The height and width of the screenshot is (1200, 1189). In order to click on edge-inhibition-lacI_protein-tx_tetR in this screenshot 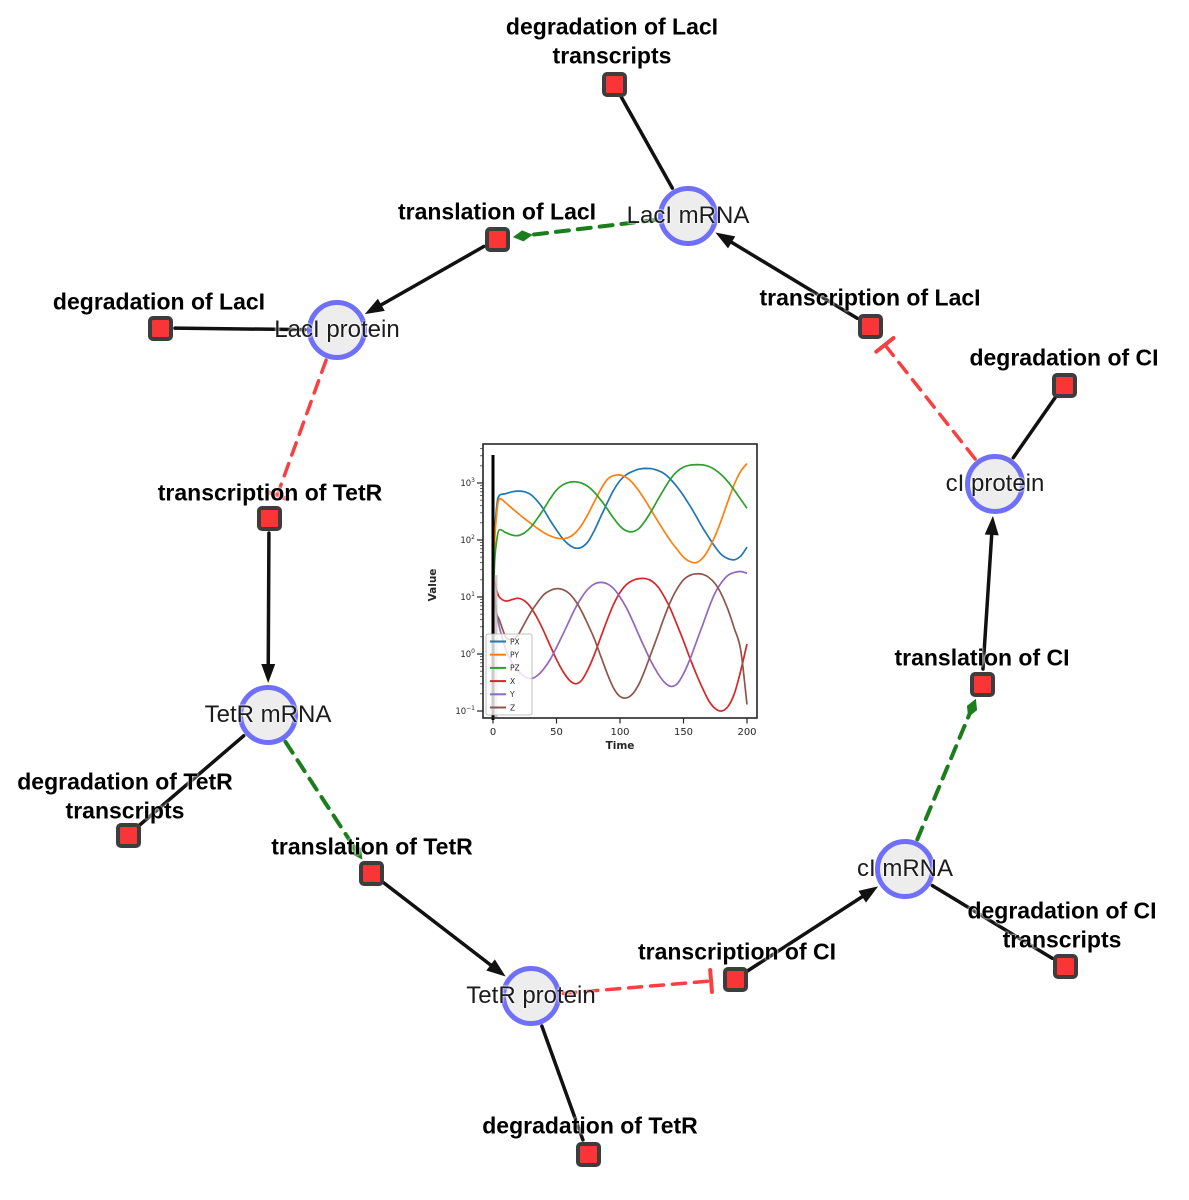, I will do `click(301, 428)`.